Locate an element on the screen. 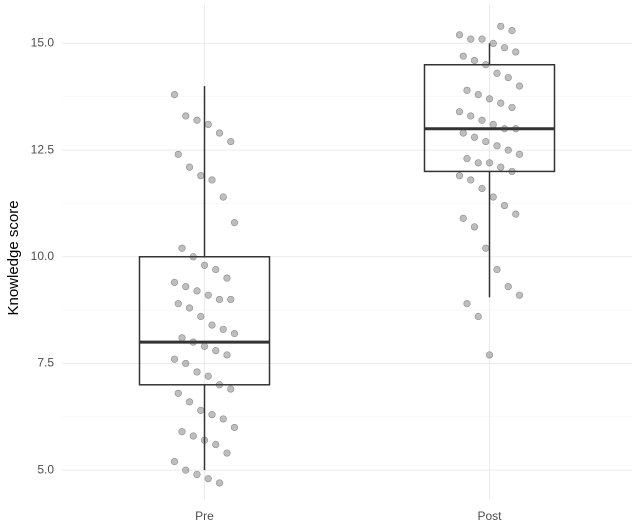 The width and height of the screenshot is (638, 528). y-tick-label: 5.0 is located at coordinates (45, 469).